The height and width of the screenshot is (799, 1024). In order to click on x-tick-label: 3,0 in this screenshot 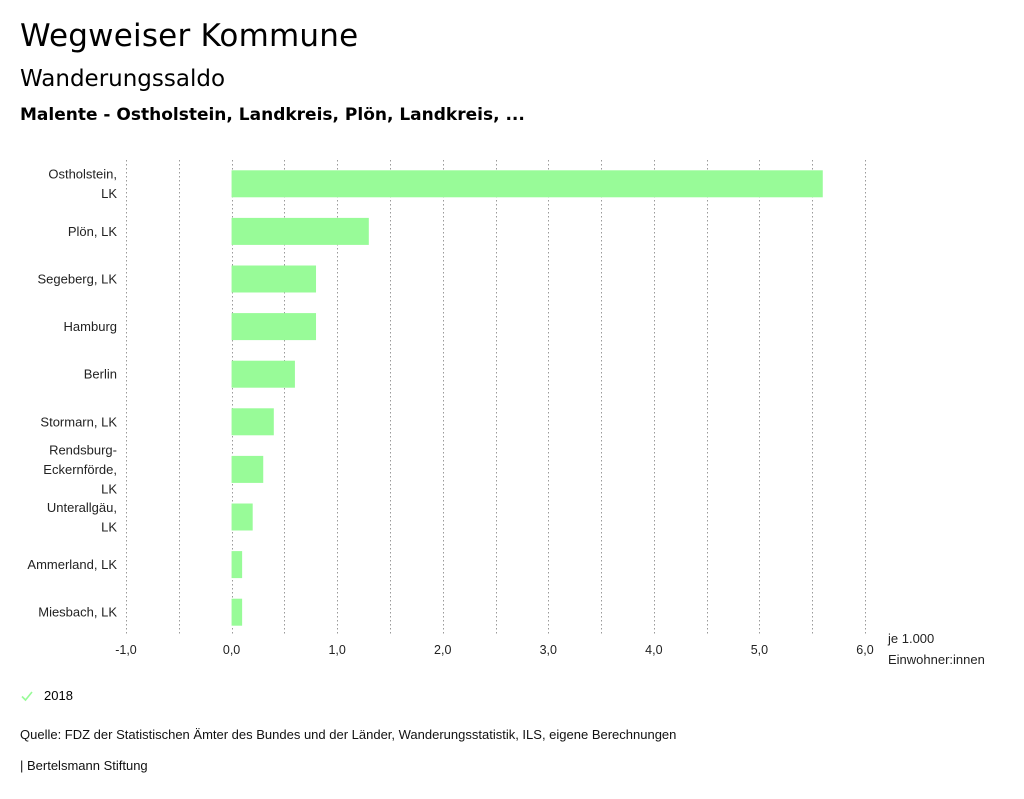, I will do `click(548, 650)`.